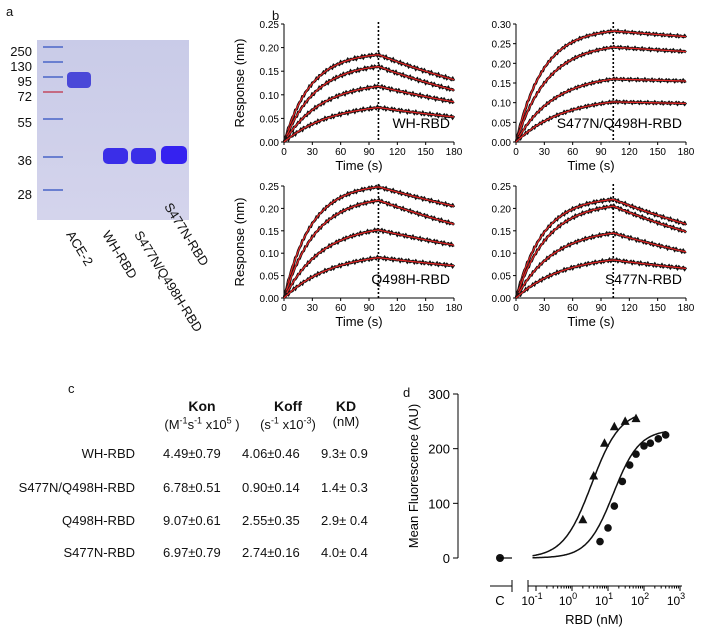 The height and width of the screenshot is (637, 710). Describe the element at coordinates (407, 392) in the screenshot. I see `panel-letter-d: d` at that location.